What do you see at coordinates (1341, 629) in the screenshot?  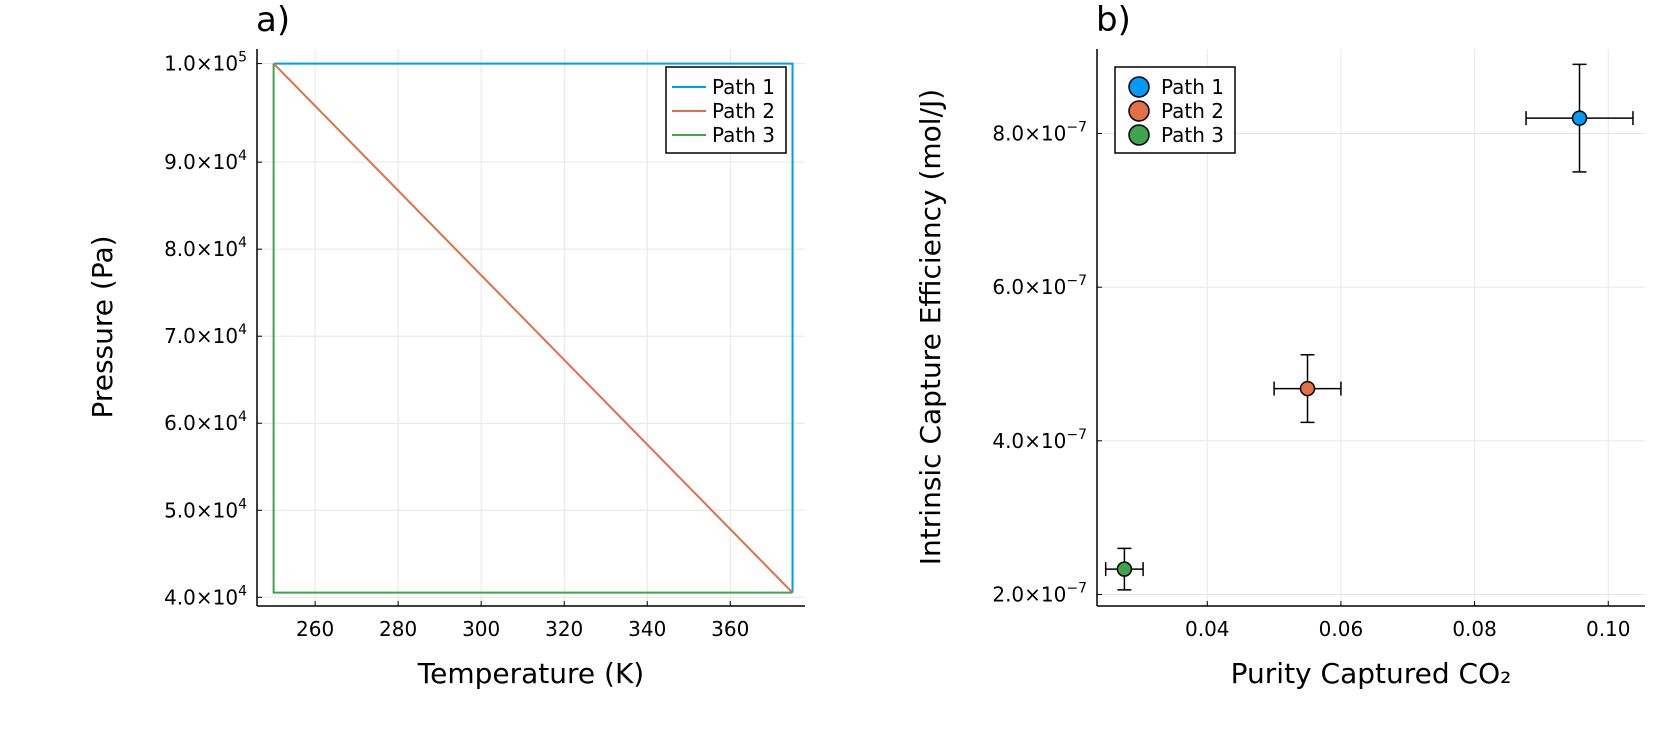 I see `b-x-tick-label: 0.06` at bounding box center [1341, 629].